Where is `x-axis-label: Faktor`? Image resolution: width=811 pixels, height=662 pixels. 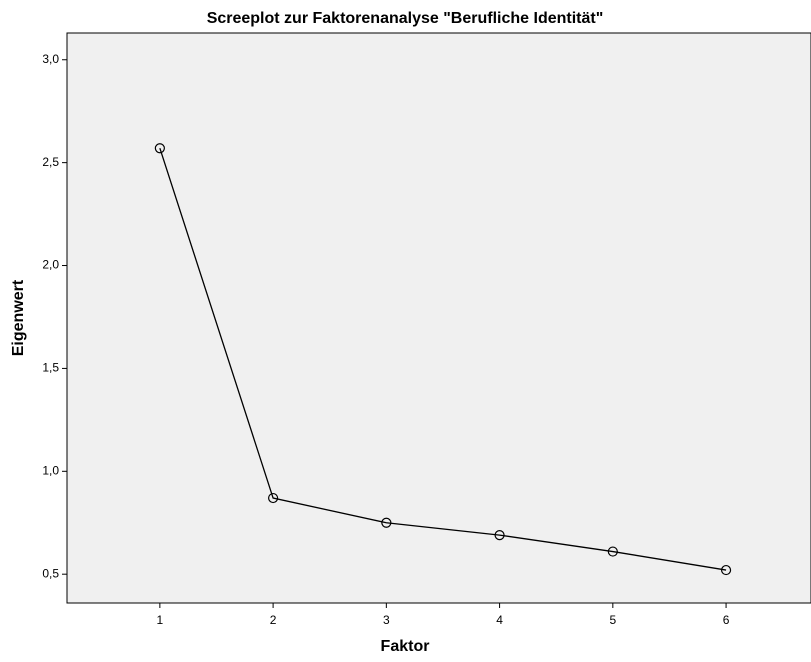
x-axis-label: Faktor is located at coordinates (405, 646).